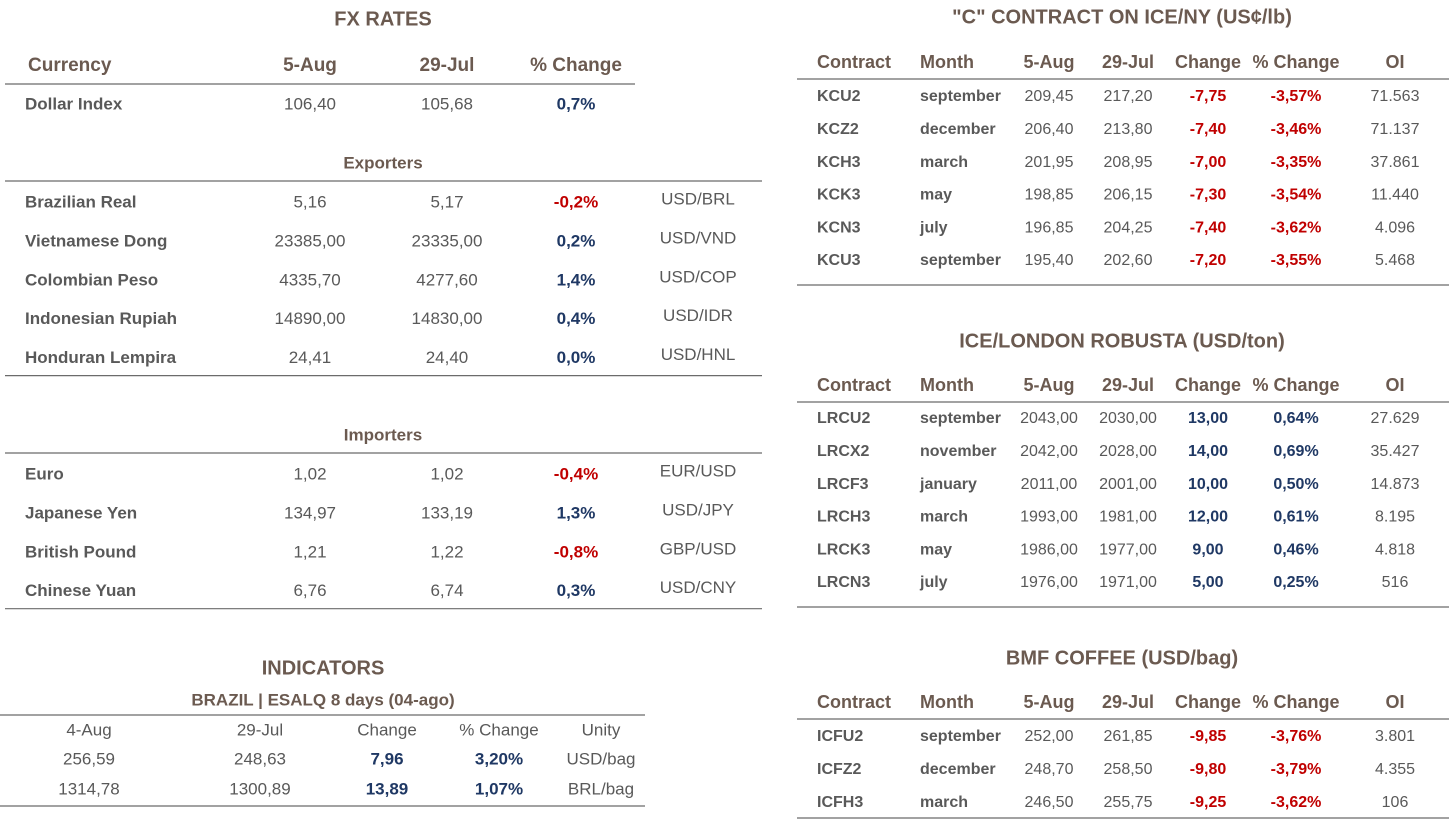  What do you see at coordinates (576, 279) in the screenshot?
I see `pct-change: 1,4%` at bounding box center [576, 279].